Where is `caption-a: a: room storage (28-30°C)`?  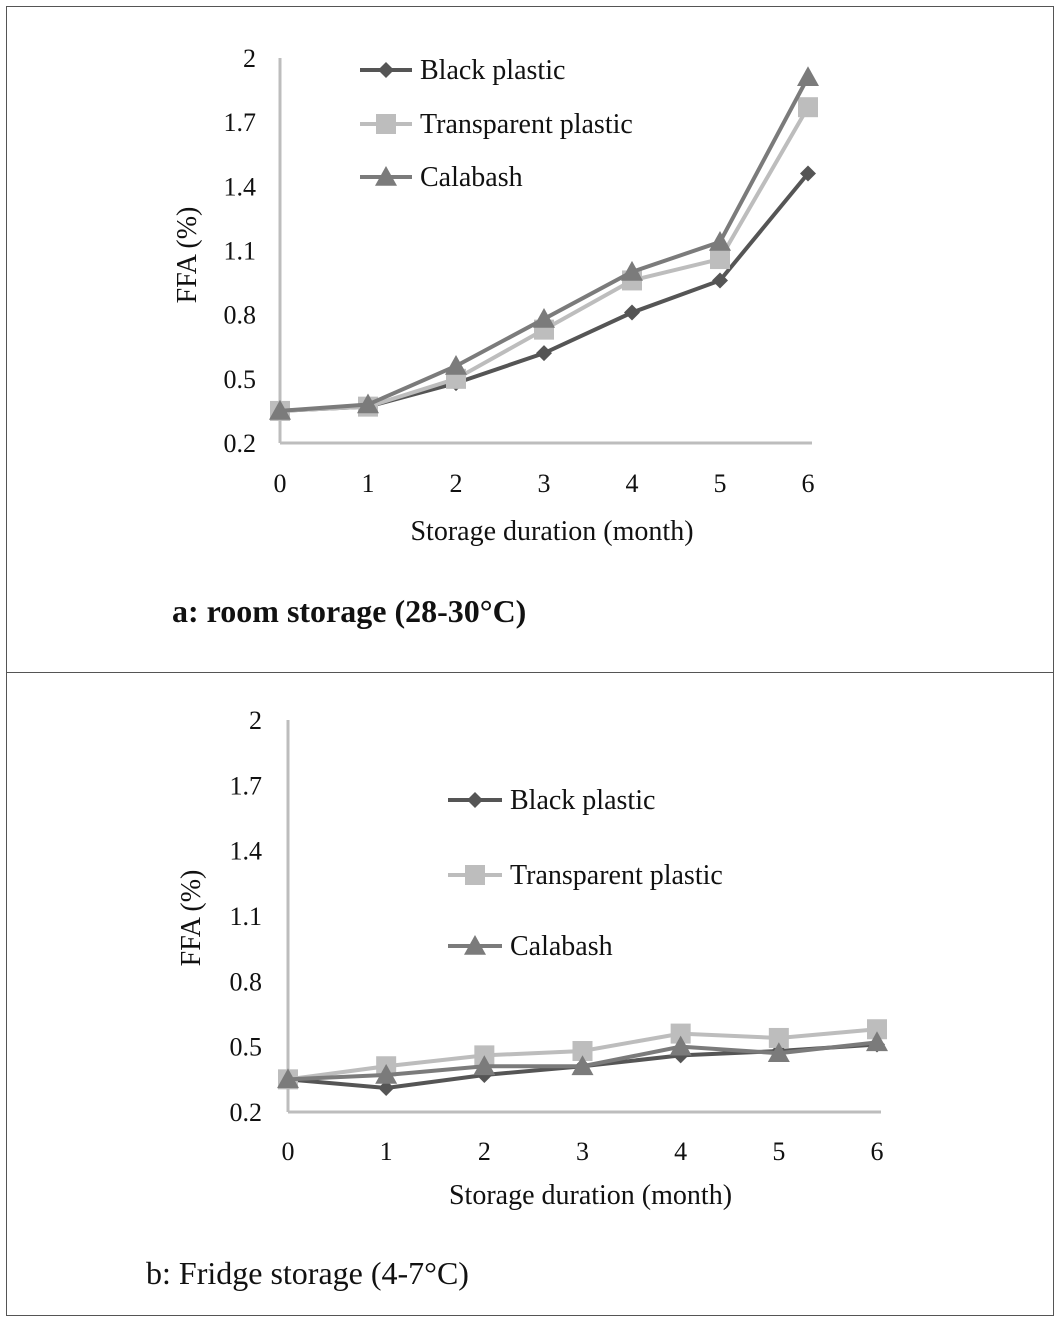 caption-a: a: room storage (28-30°C) is located at coordinates (349, 611).